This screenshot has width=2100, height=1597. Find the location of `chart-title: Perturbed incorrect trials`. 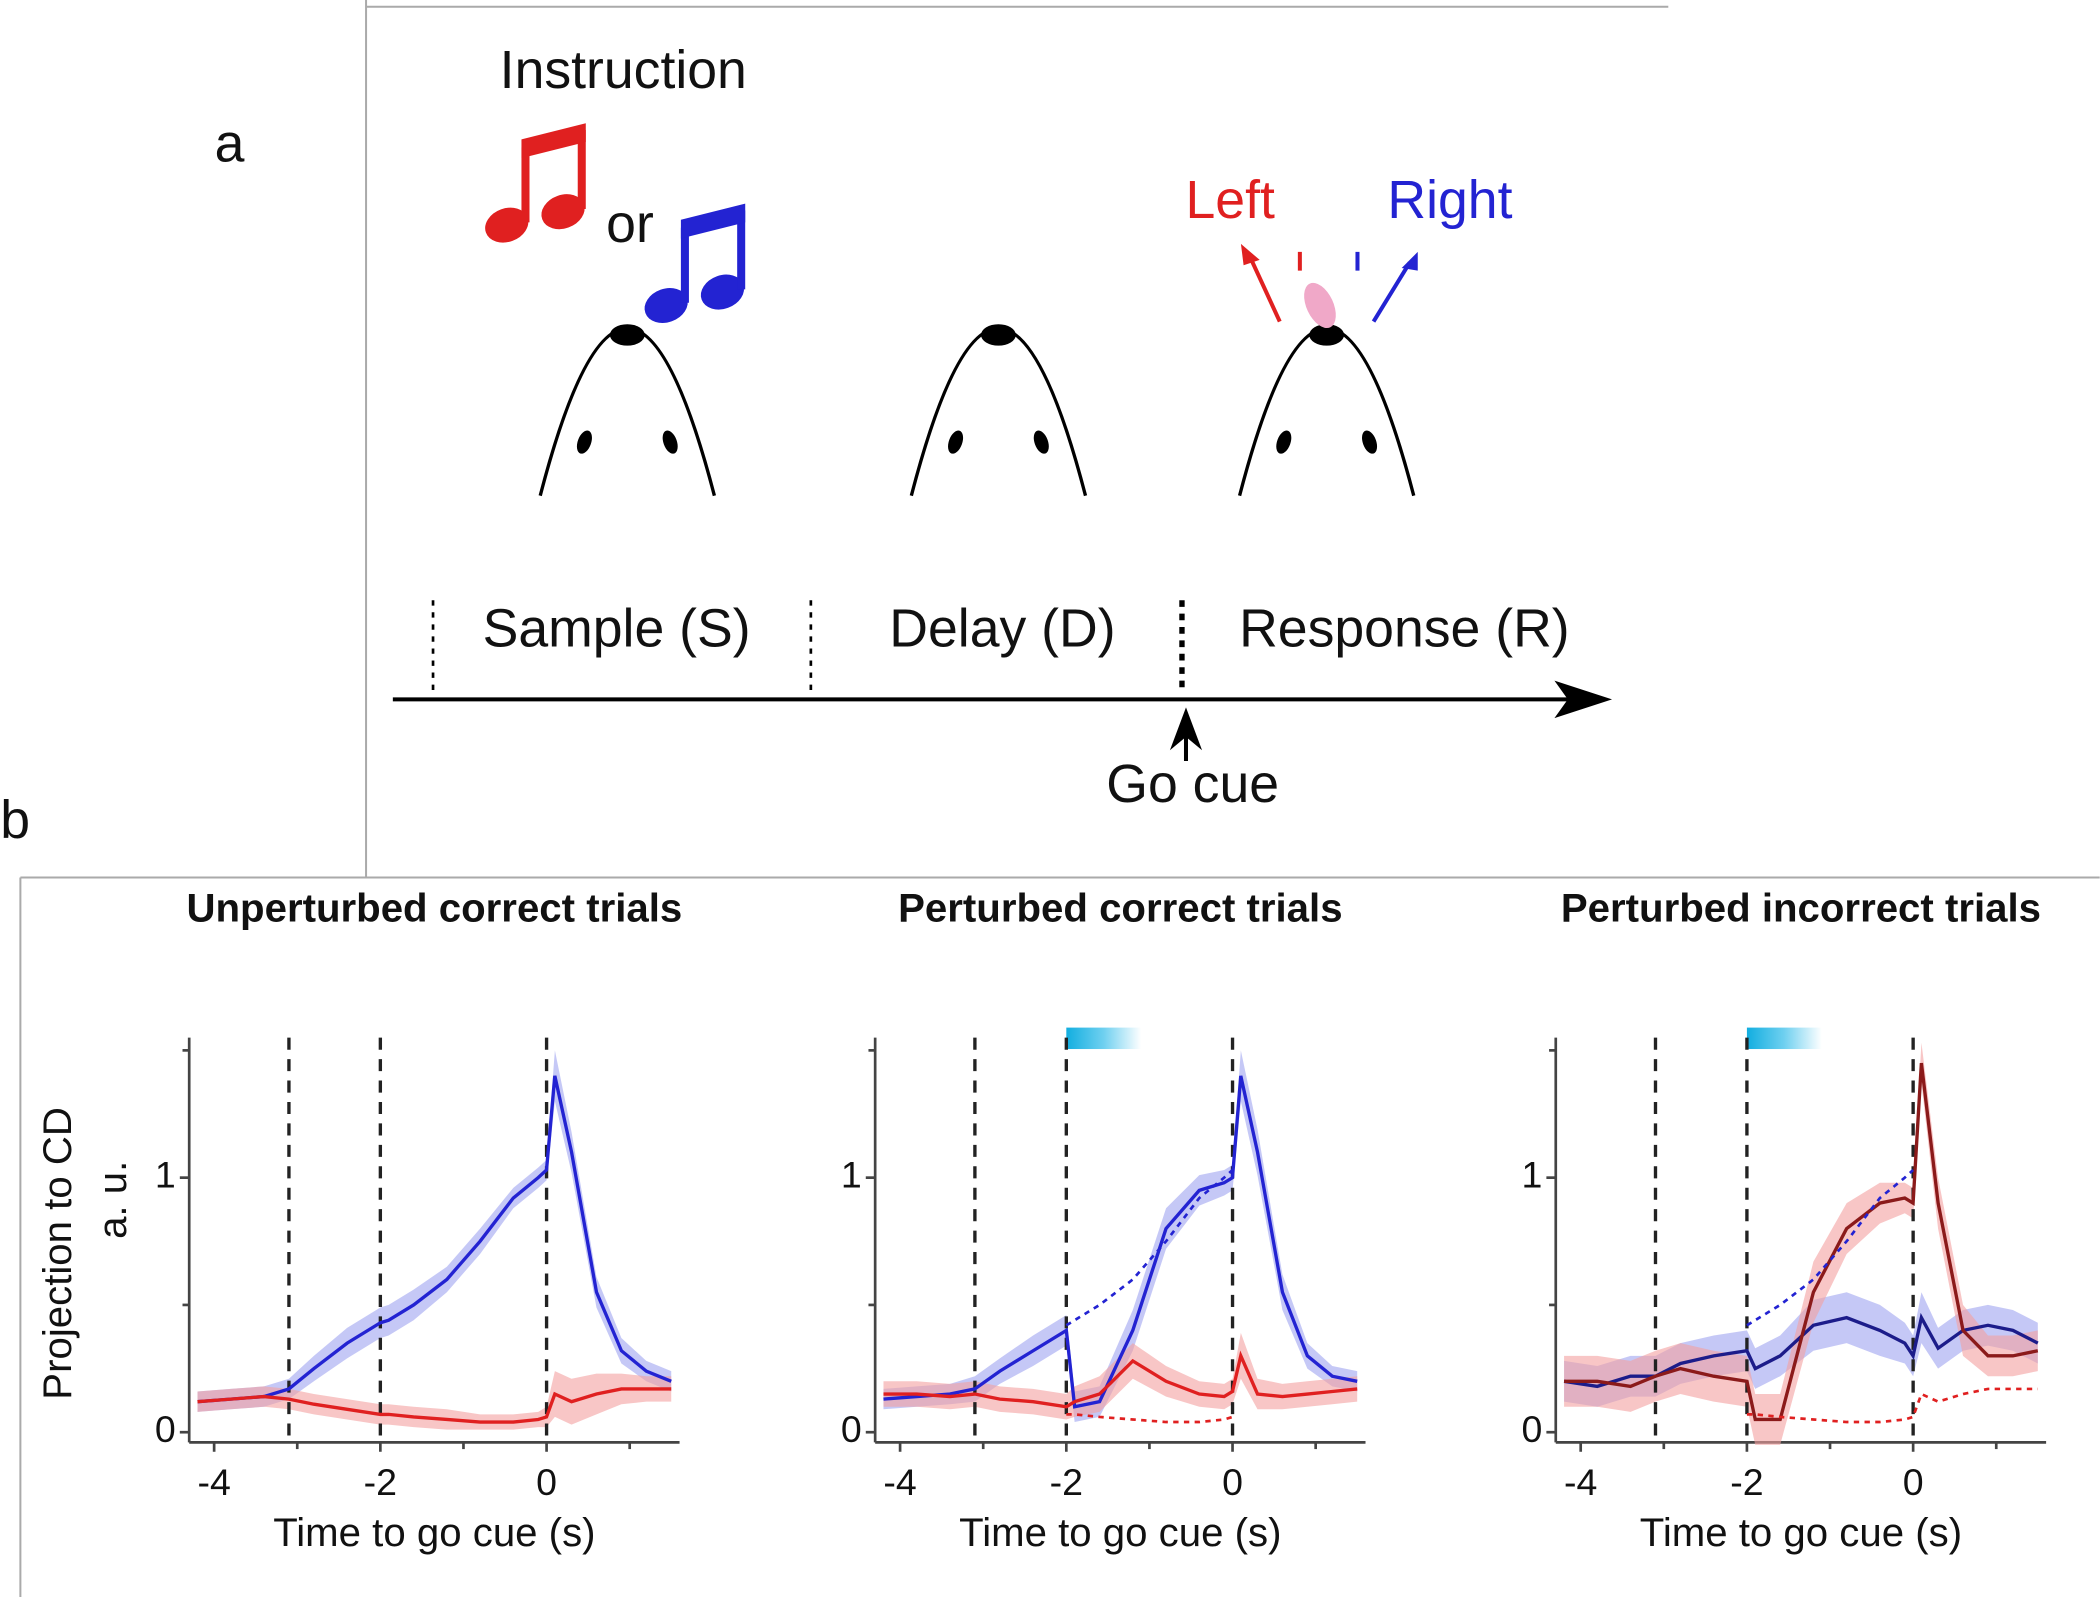

chart-title: Perturbed incorrect trials is located at coordinates (1801, 908).